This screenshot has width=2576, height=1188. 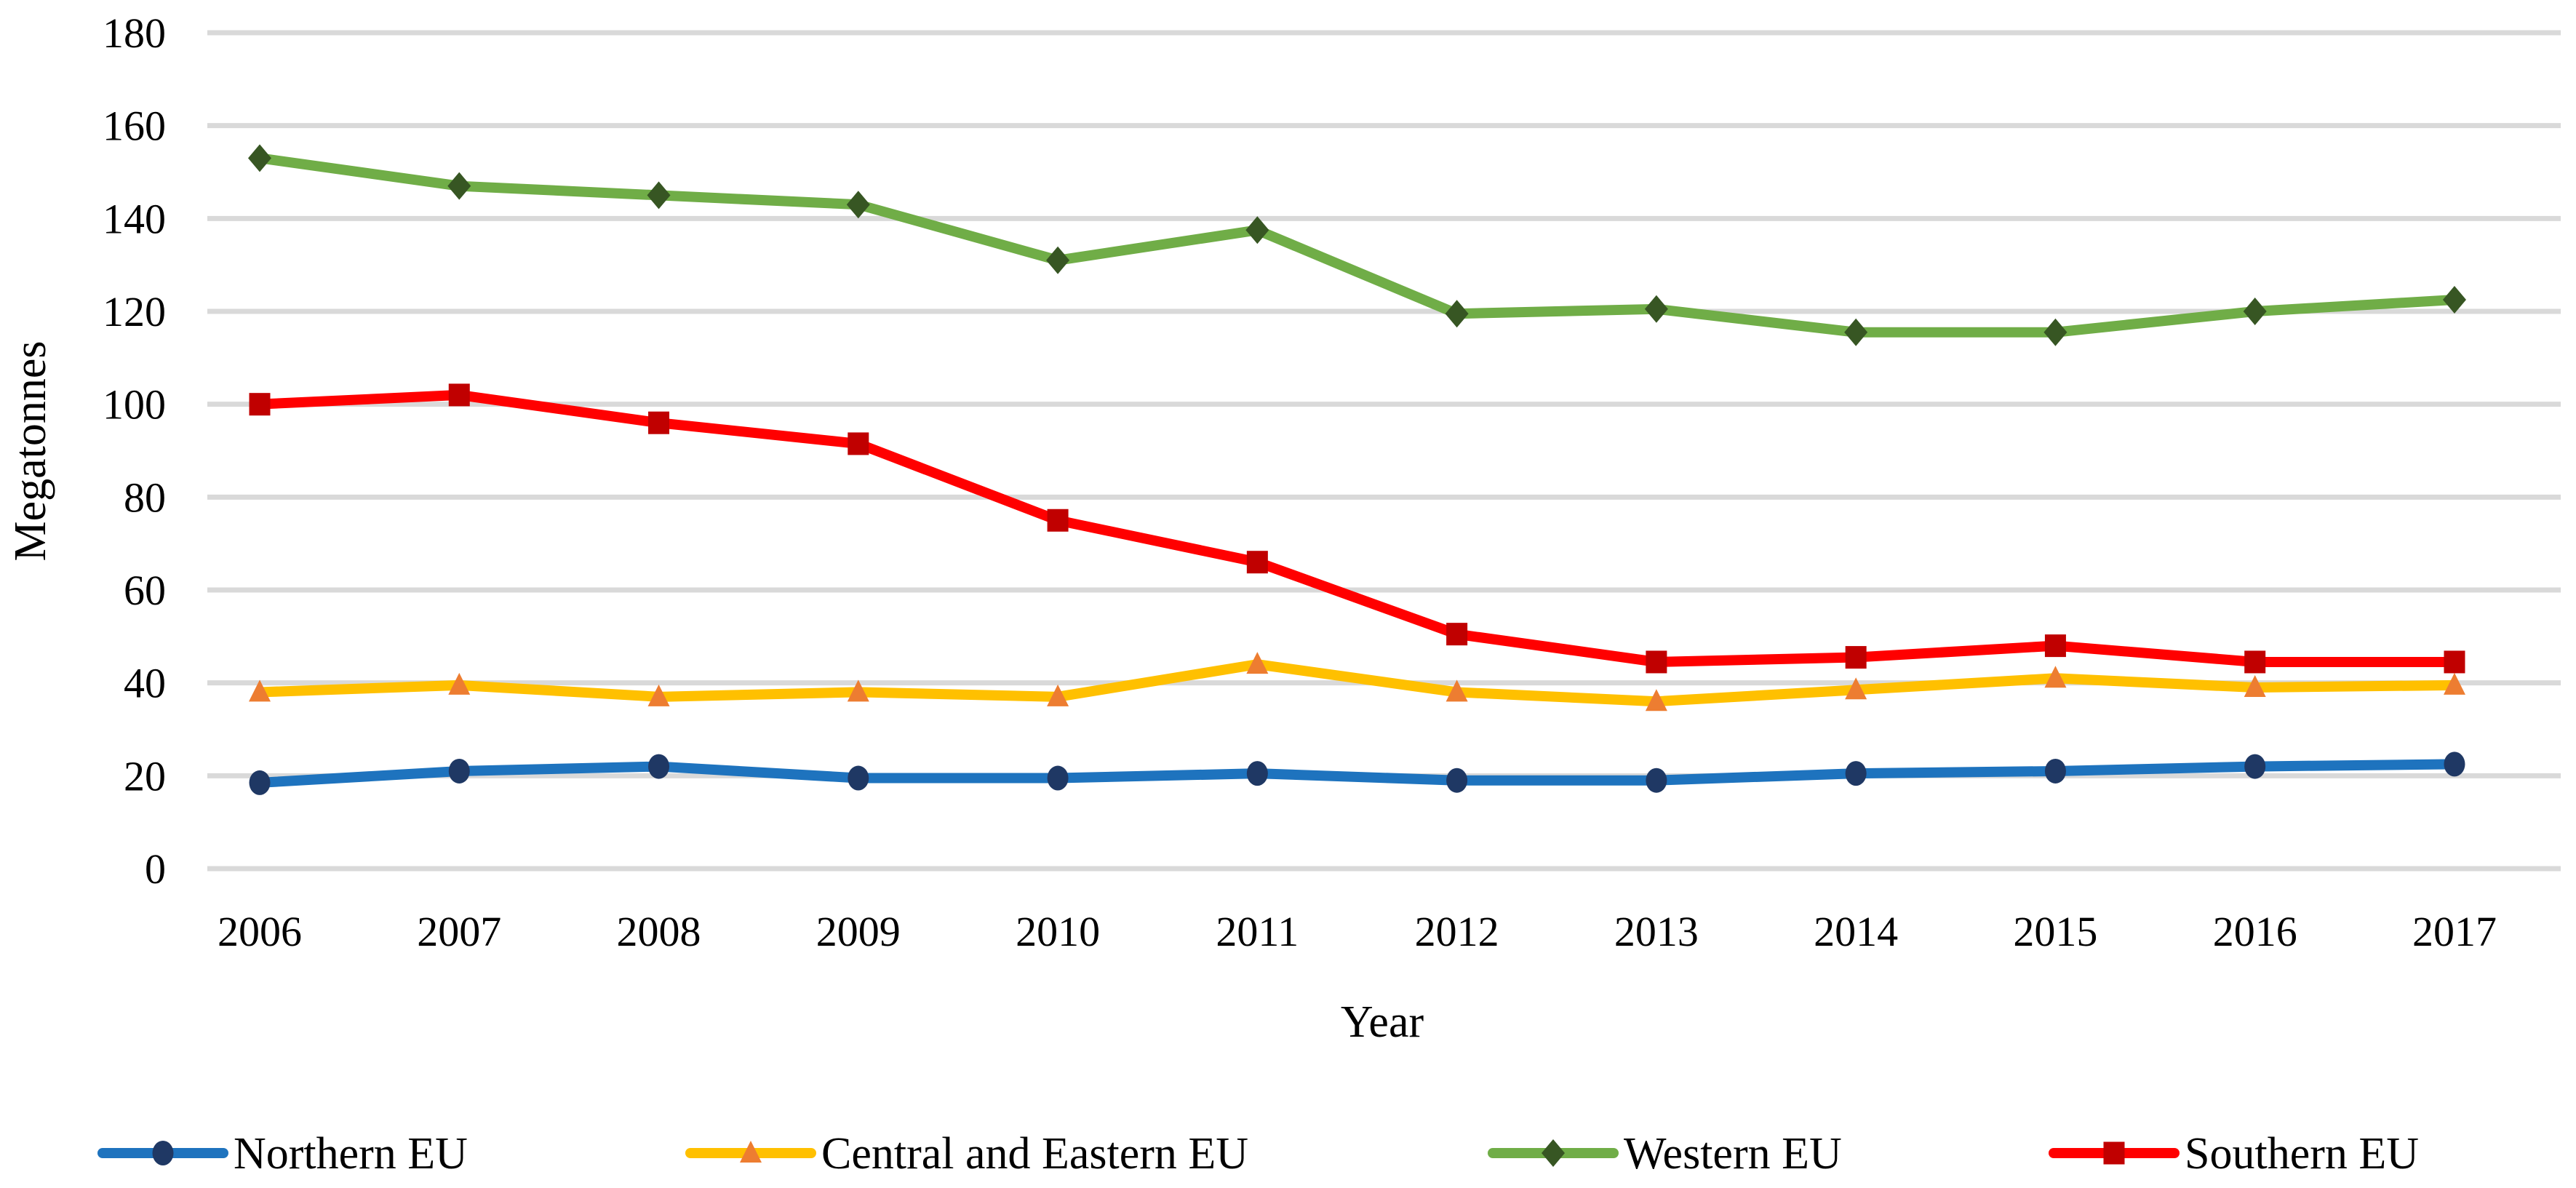 I want to click on x-tick-label: 2011, so click(x=1257, y=931).